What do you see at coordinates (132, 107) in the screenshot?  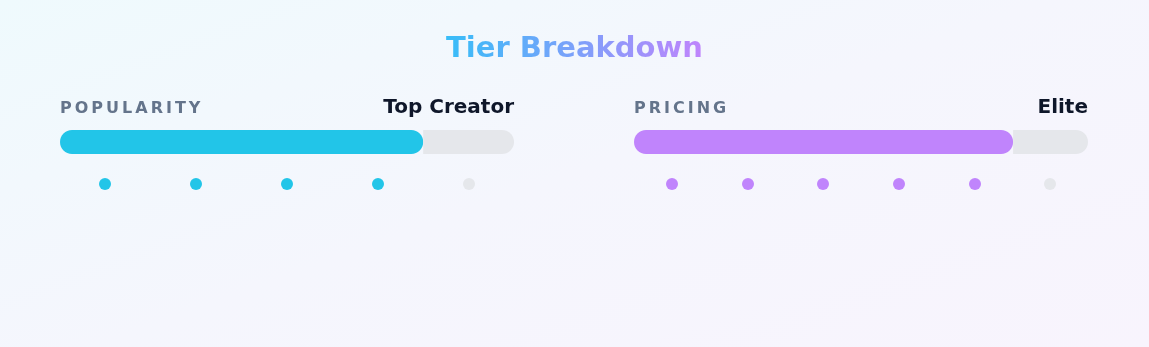 I see `chart-title: POPULARITY` at bounding box center [132, 107].